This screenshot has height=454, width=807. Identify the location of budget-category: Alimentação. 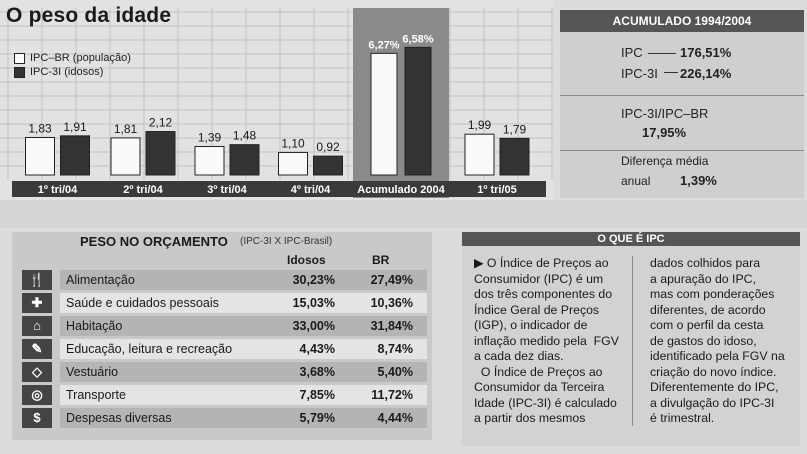
(100, 280).